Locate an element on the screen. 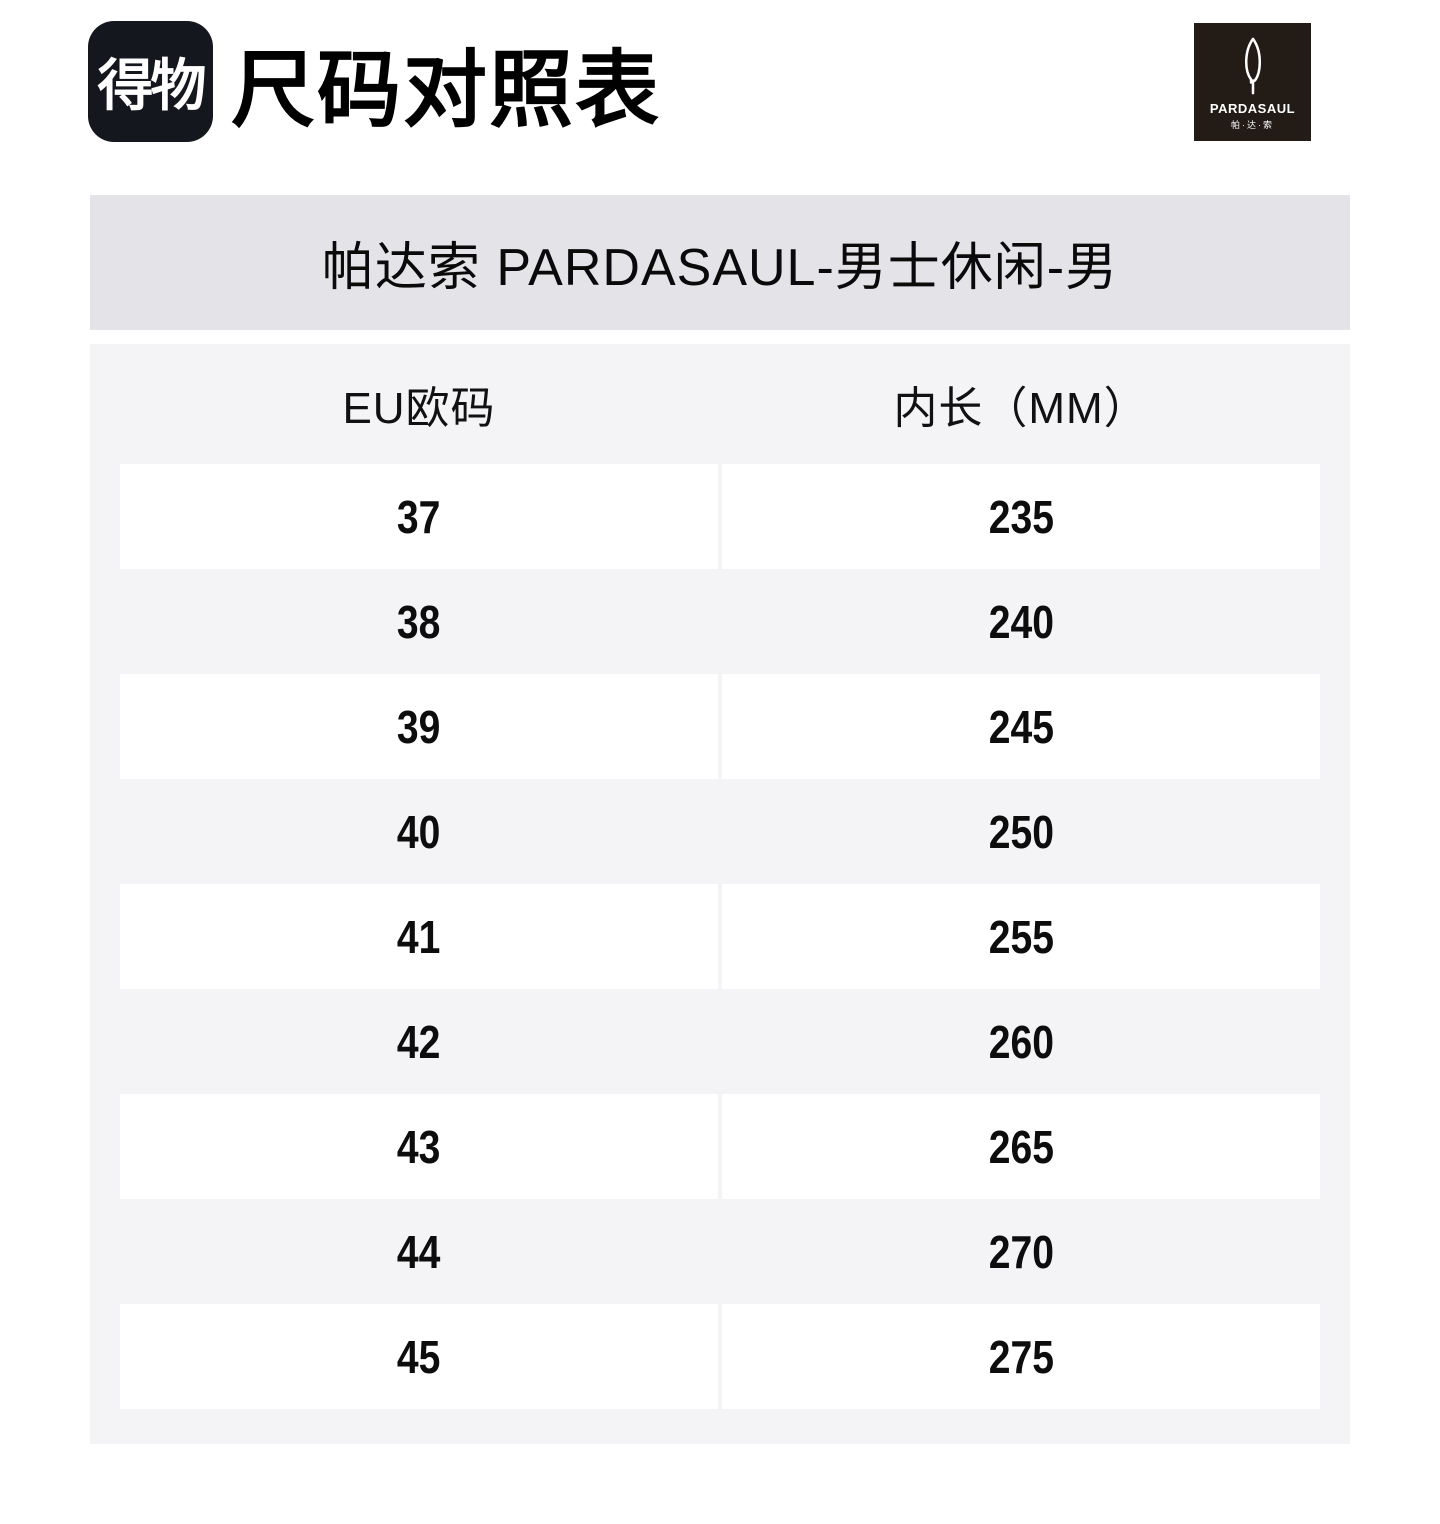 This screenshot has width=1440, height=1524. eu-size-cell: 40 is located at coordinates (419, 831).